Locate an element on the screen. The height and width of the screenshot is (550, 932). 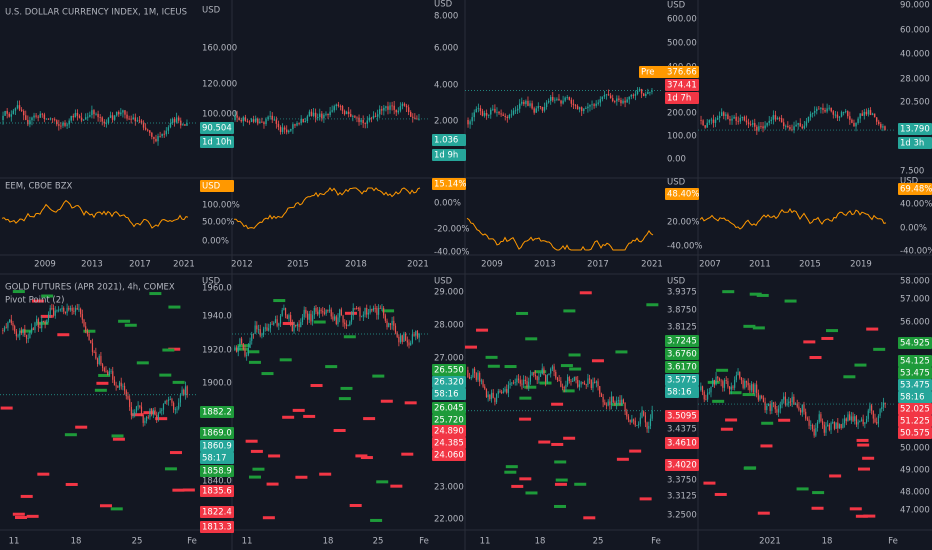
time-label: 11 is located at coordinates (485, 542).